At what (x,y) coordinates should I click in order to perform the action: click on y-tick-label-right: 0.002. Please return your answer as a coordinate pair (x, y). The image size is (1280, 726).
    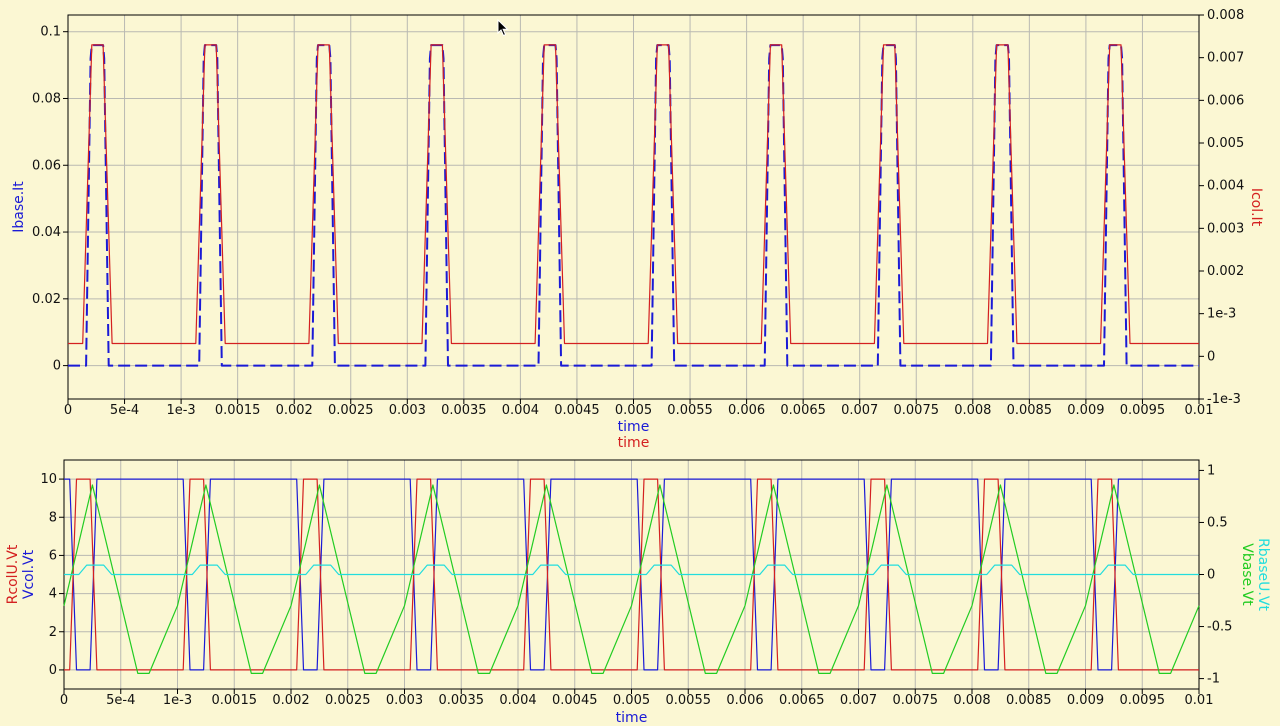
    Looking at the image, I should click on (1225, 271).